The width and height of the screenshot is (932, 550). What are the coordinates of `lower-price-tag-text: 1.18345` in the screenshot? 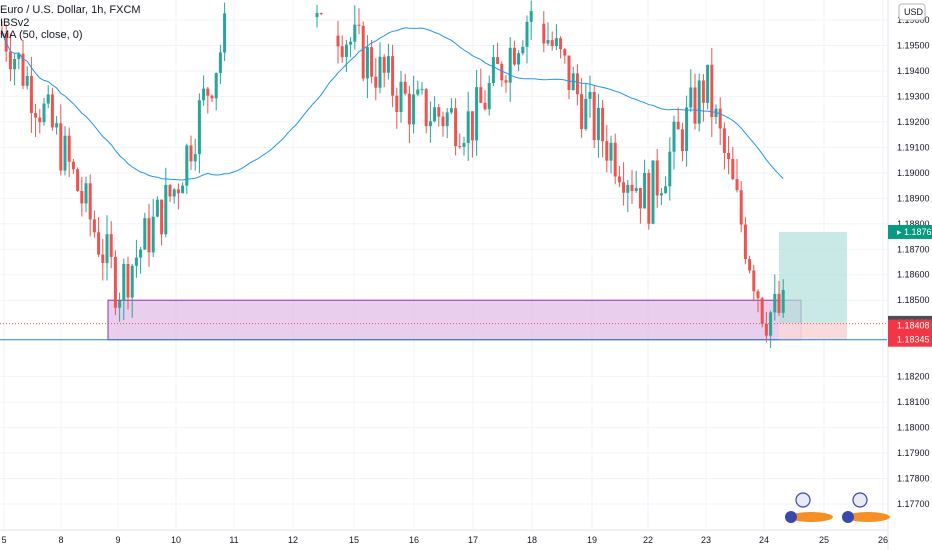 It's located at (913, 340).